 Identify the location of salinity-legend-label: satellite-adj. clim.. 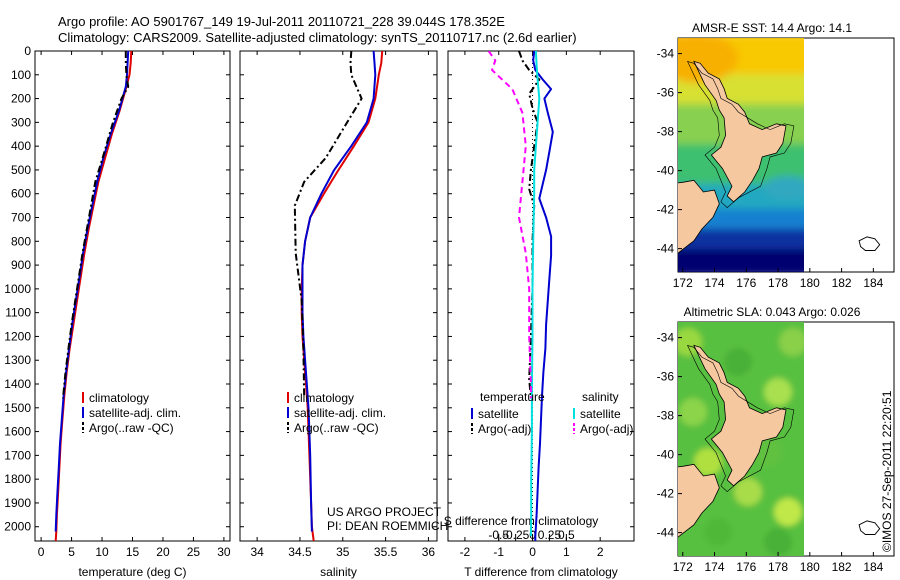
(340, 413).